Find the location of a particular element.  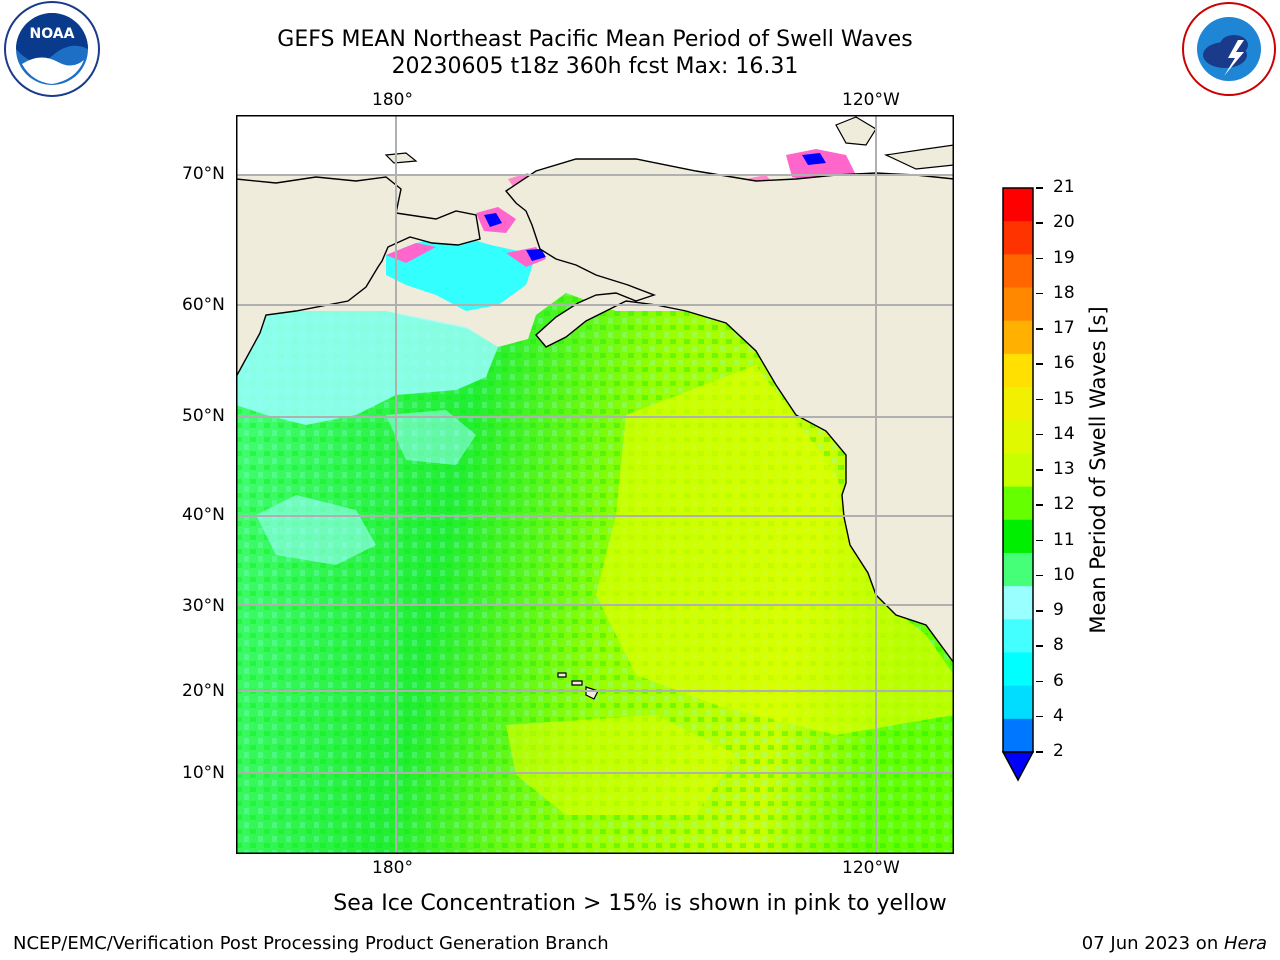

footer-date-text: 07 Jun 2023 on is located at coordinates (1152, 943).